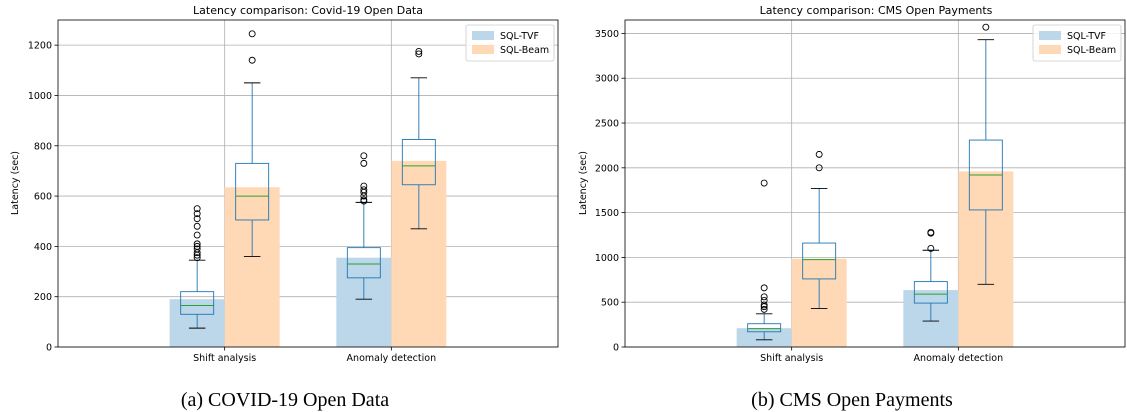 The width and height of the screenshot is (1127, 412). What do you see at coordinates (43, 247) in the screenshot?
I see `y-tick-label: 400` at bounding box center [43, 247].